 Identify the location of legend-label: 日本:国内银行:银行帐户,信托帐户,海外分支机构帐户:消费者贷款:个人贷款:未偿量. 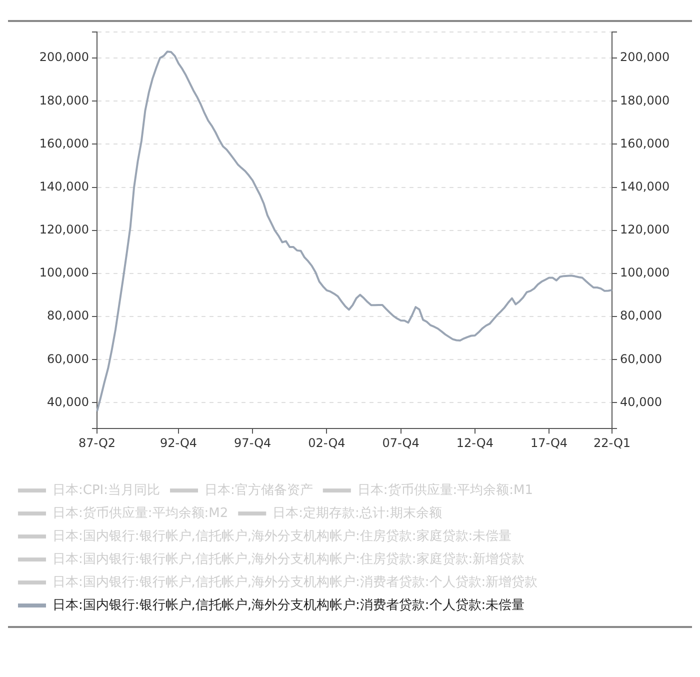
(288, 605).